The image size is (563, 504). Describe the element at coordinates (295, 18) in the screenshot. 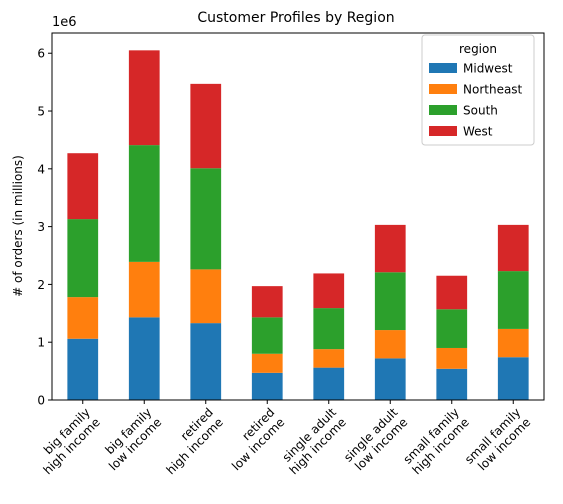

I see `chart-title: Customer Profiles by Region` at that location.